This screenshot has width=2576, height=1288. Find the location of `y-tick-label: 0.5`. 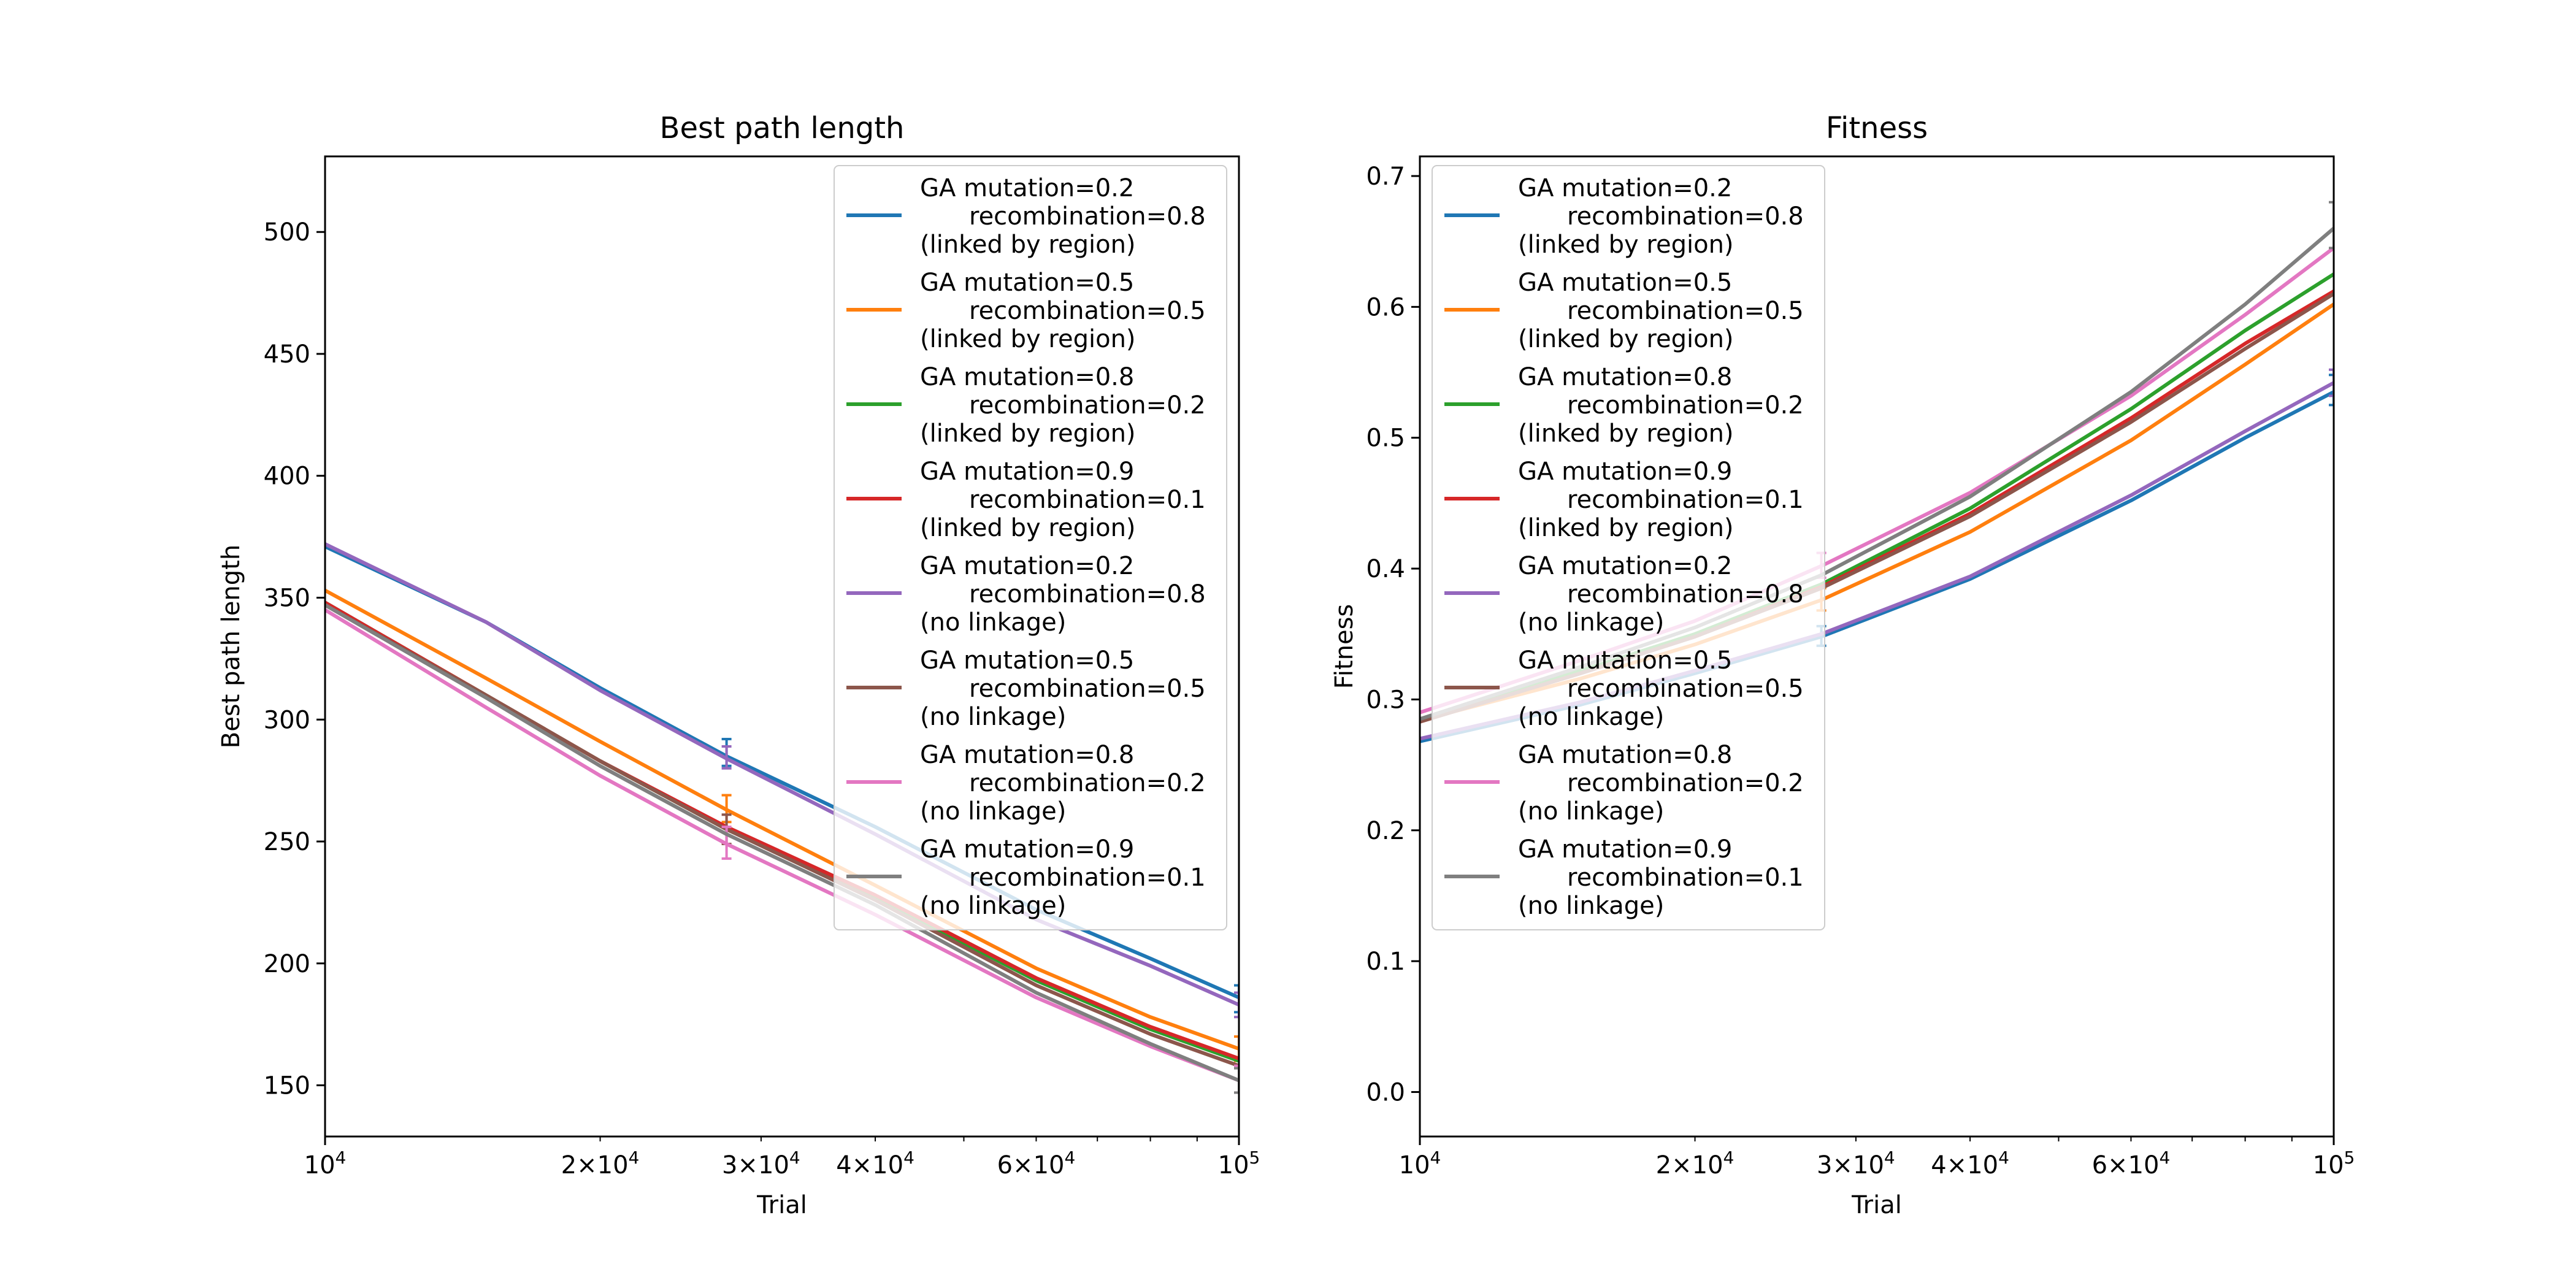

y-tick-label: 0.5 is located at coordinates (1385, 438).